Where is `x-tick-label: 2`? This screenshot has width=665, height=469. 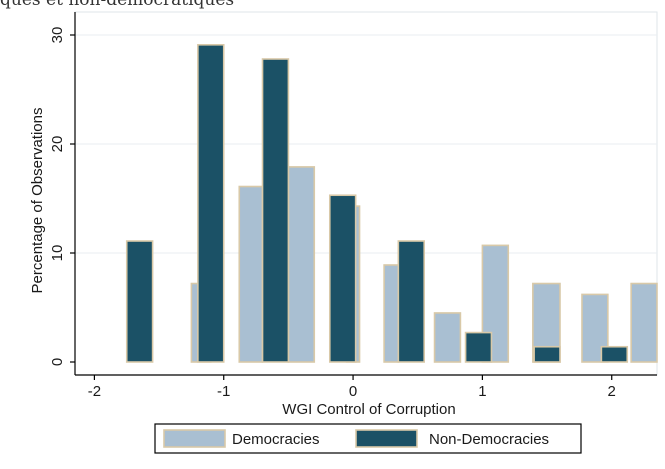 x-tick-label: 2 is located at coordinates (612, 391).